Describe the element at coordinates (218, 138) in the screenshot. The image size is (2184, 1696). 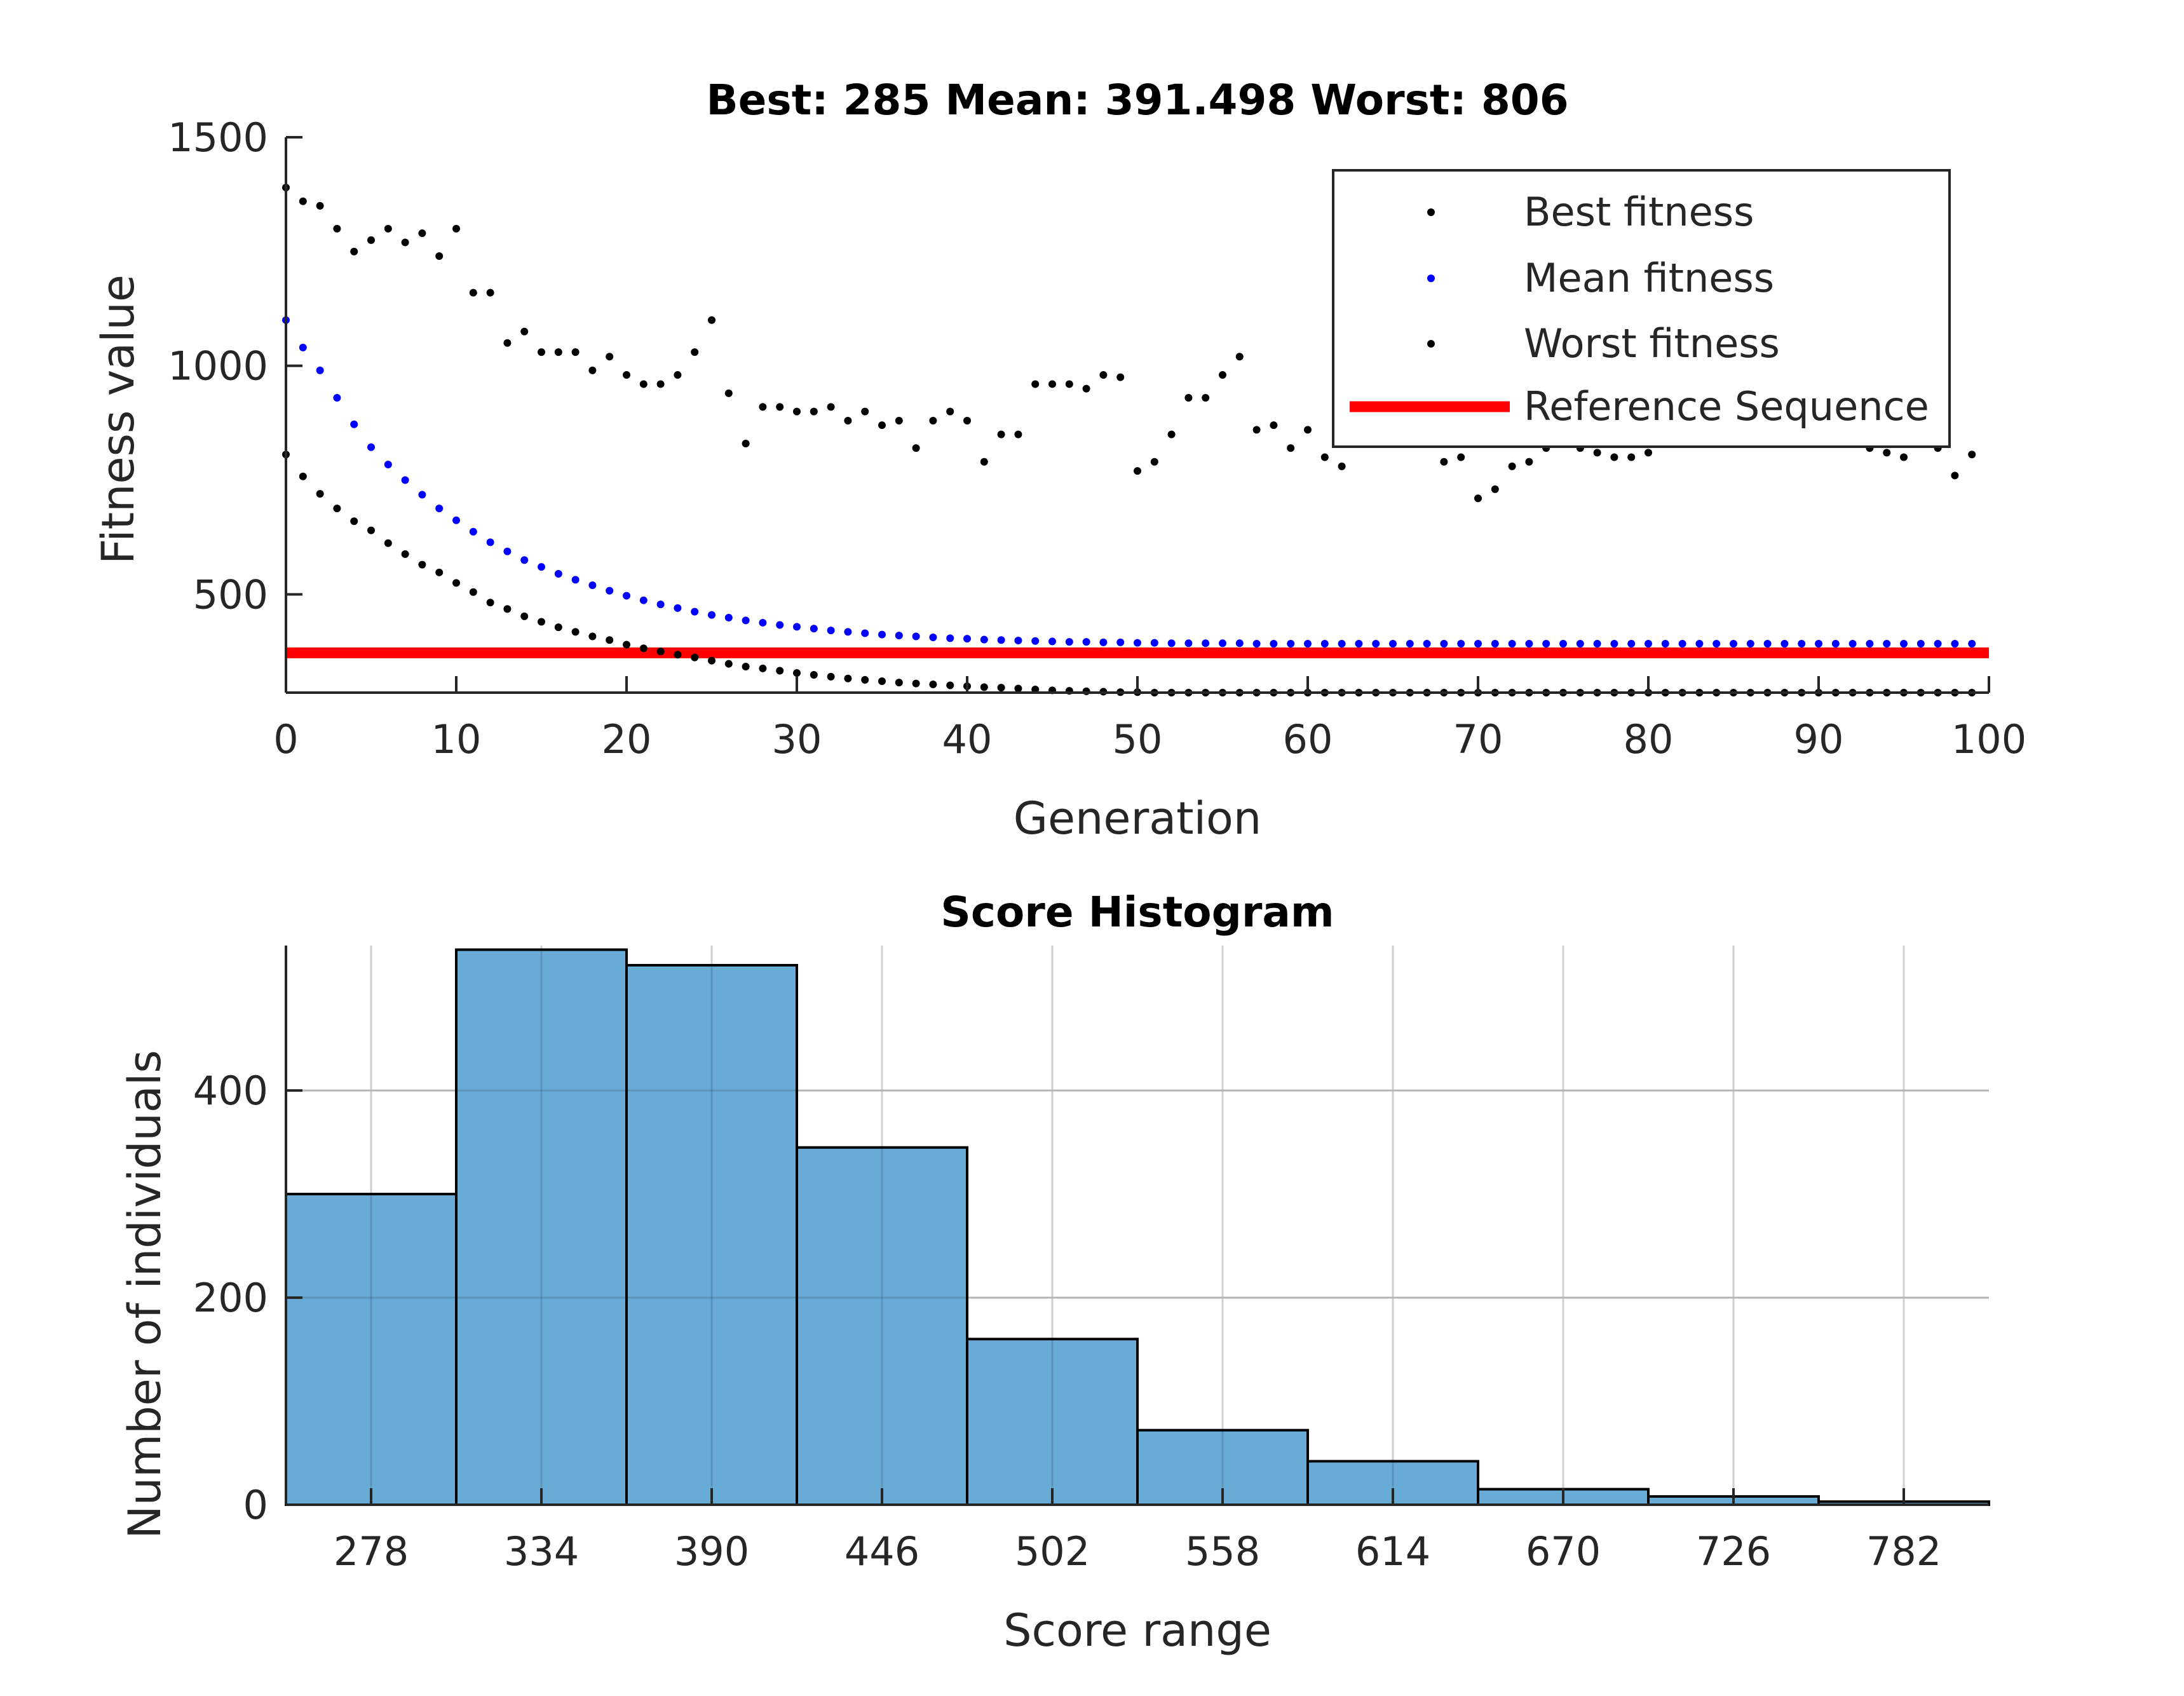
I see `fitness-y-tick-label: 1500` at that location.